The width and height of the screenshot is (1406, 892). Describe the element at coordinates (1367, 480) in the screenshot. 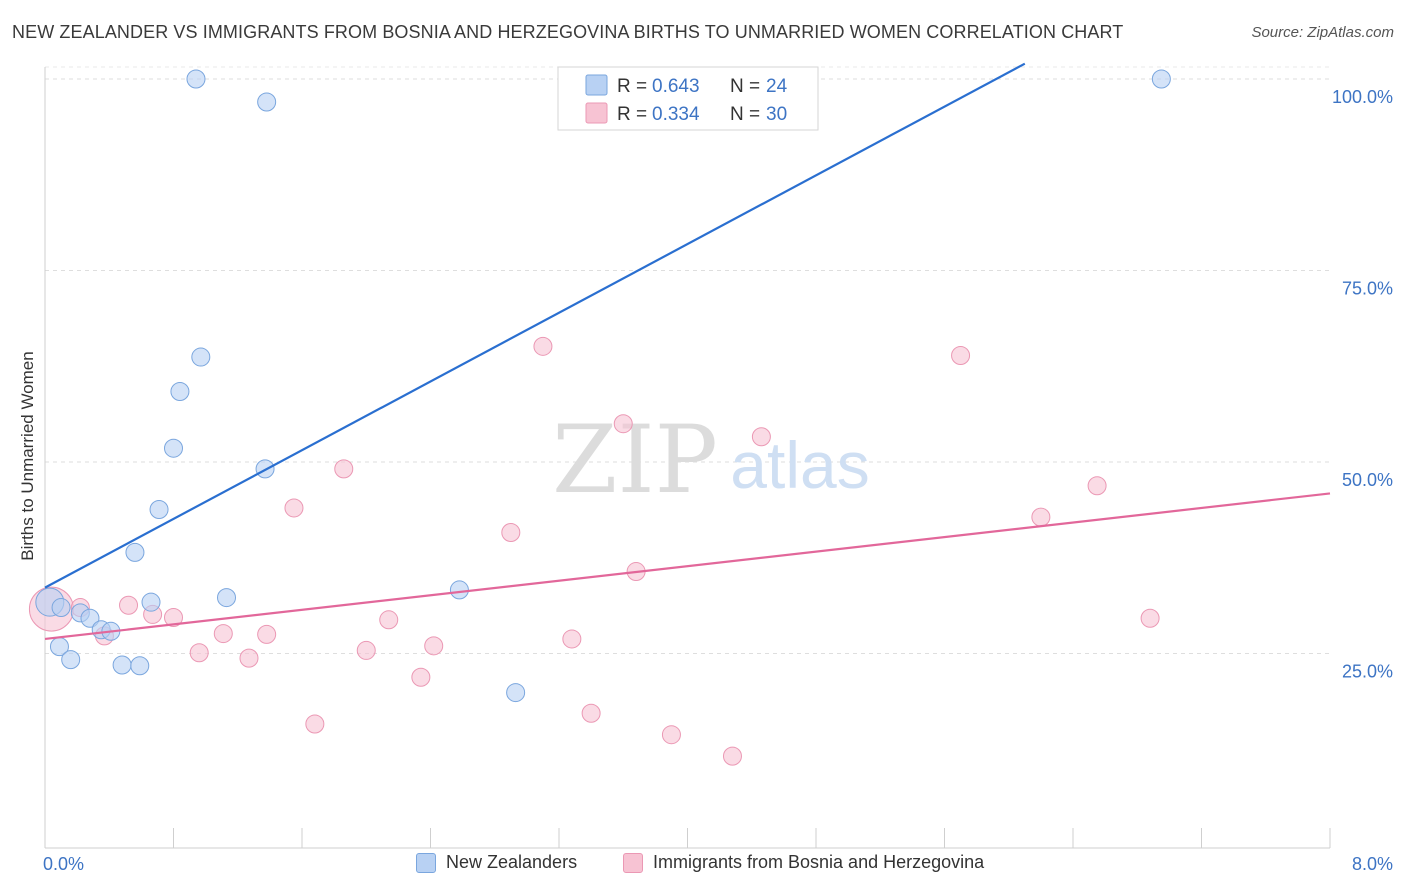

I see `y-tick-label: 50.0%` at that location.